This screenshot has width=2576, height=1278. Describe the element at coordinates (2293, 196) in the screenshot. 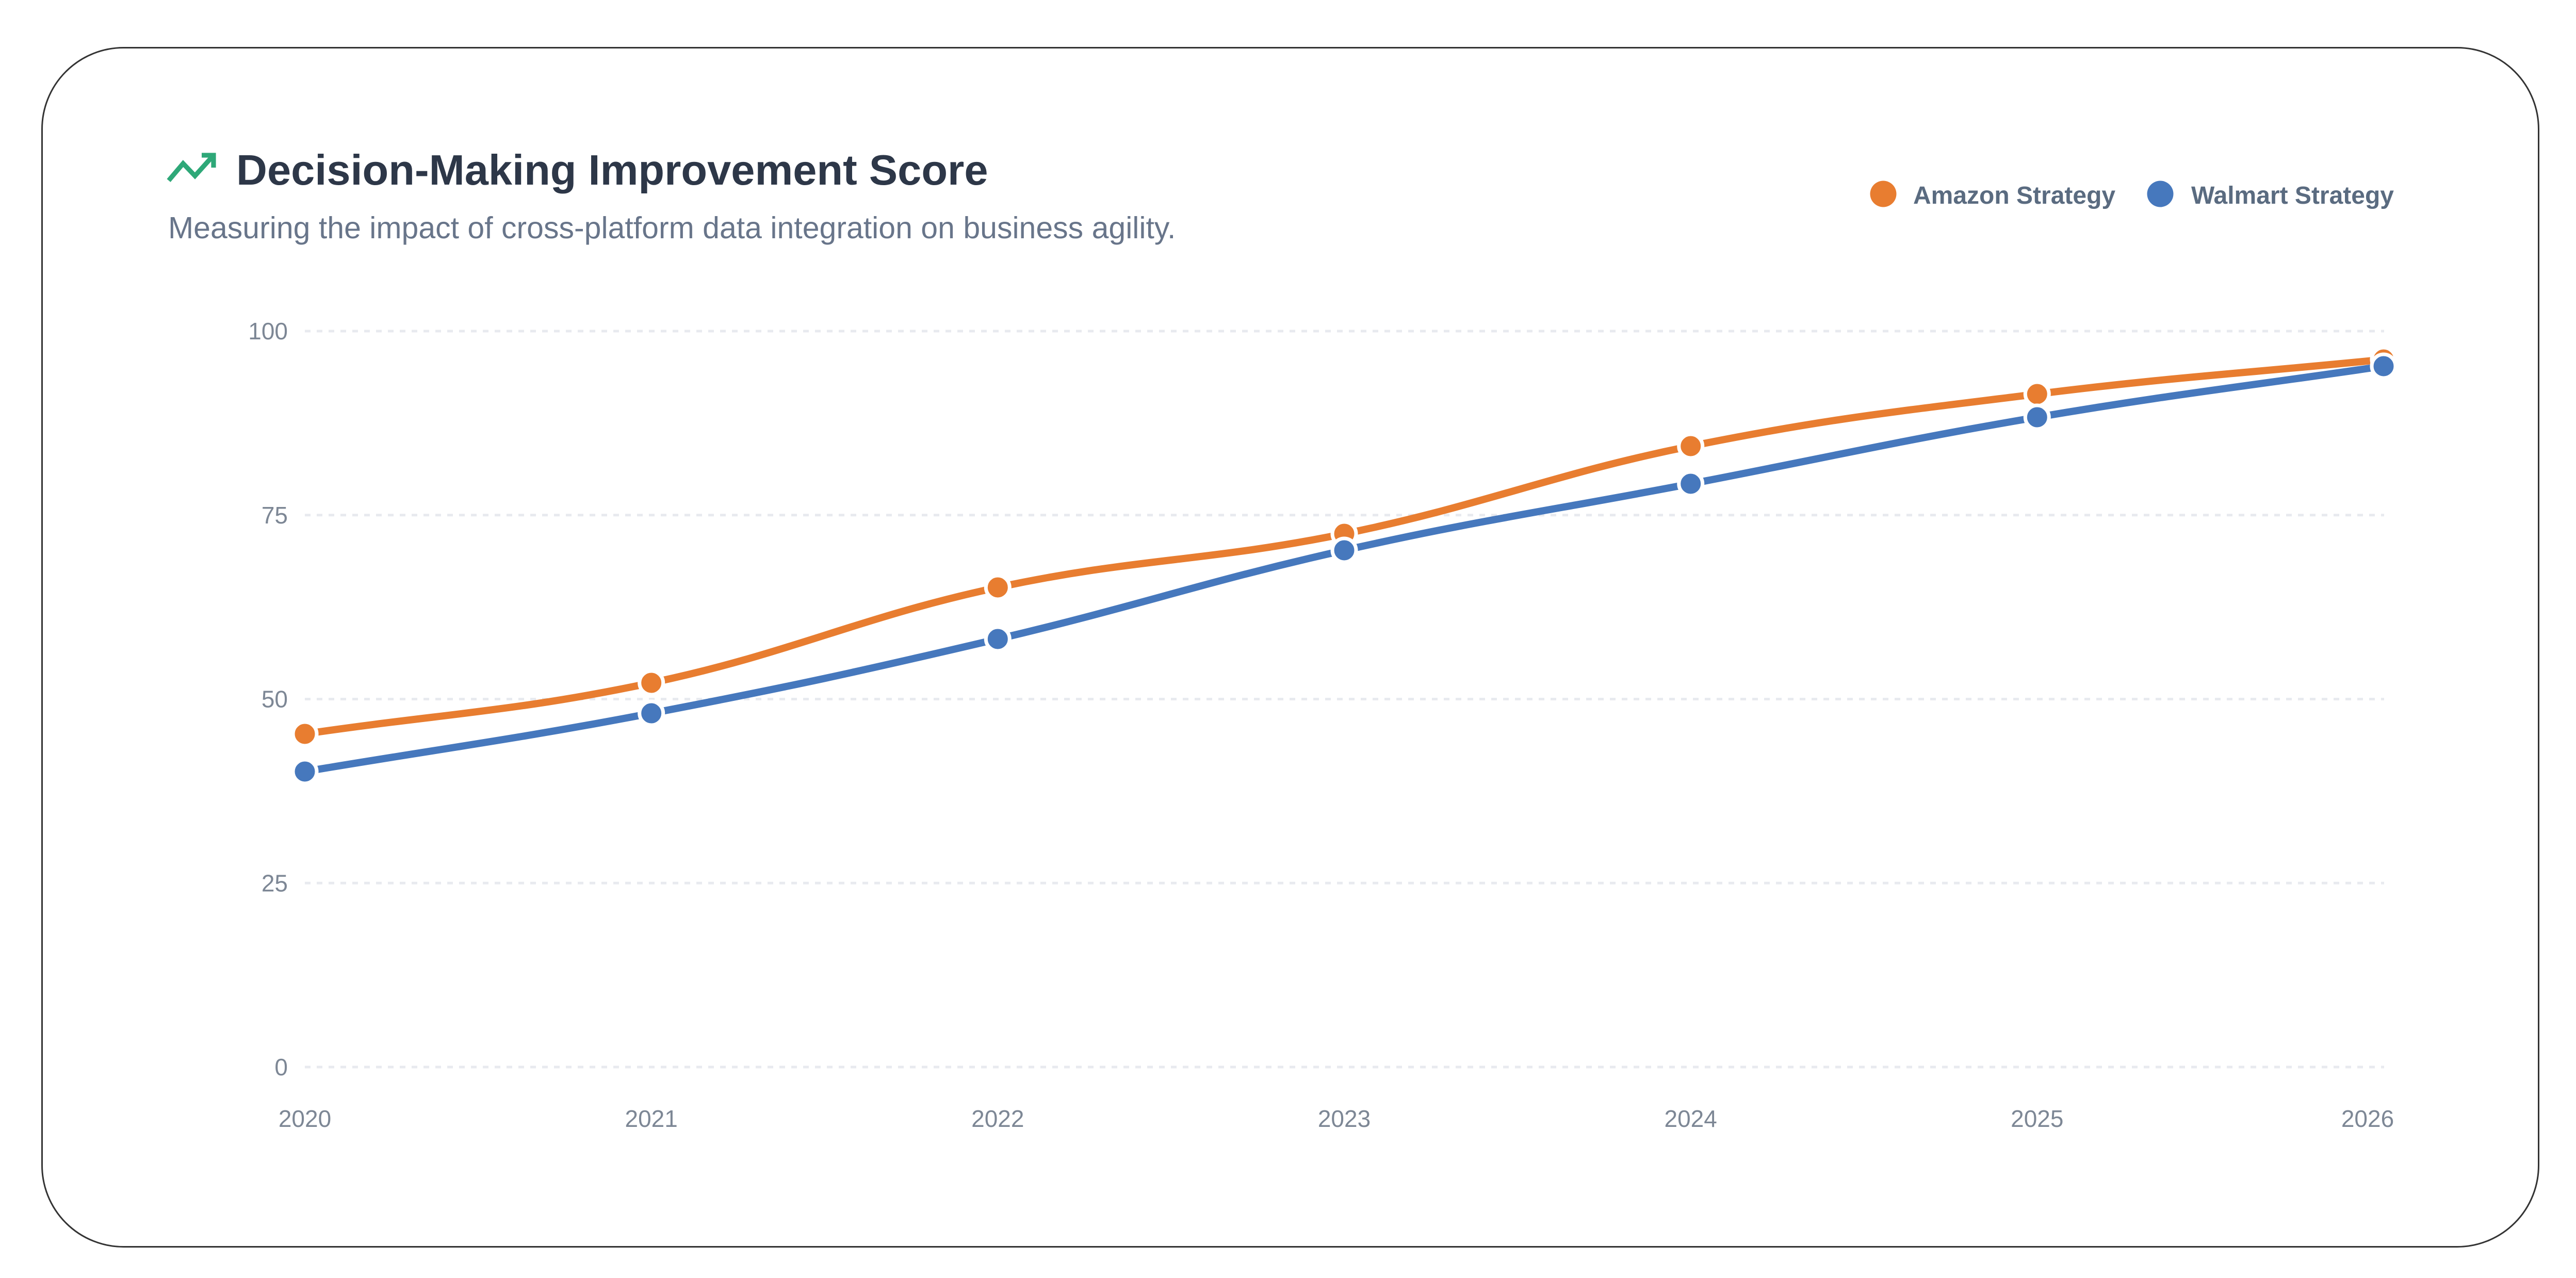

I see `svg-text: Walmart Strategy` at that location.